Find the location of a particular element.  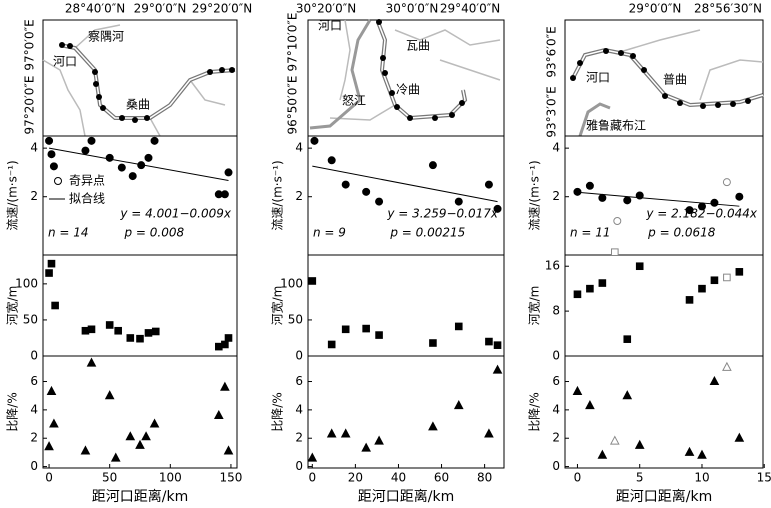

map-coord: 97°20′0″E is located at coordinates (30, 105).